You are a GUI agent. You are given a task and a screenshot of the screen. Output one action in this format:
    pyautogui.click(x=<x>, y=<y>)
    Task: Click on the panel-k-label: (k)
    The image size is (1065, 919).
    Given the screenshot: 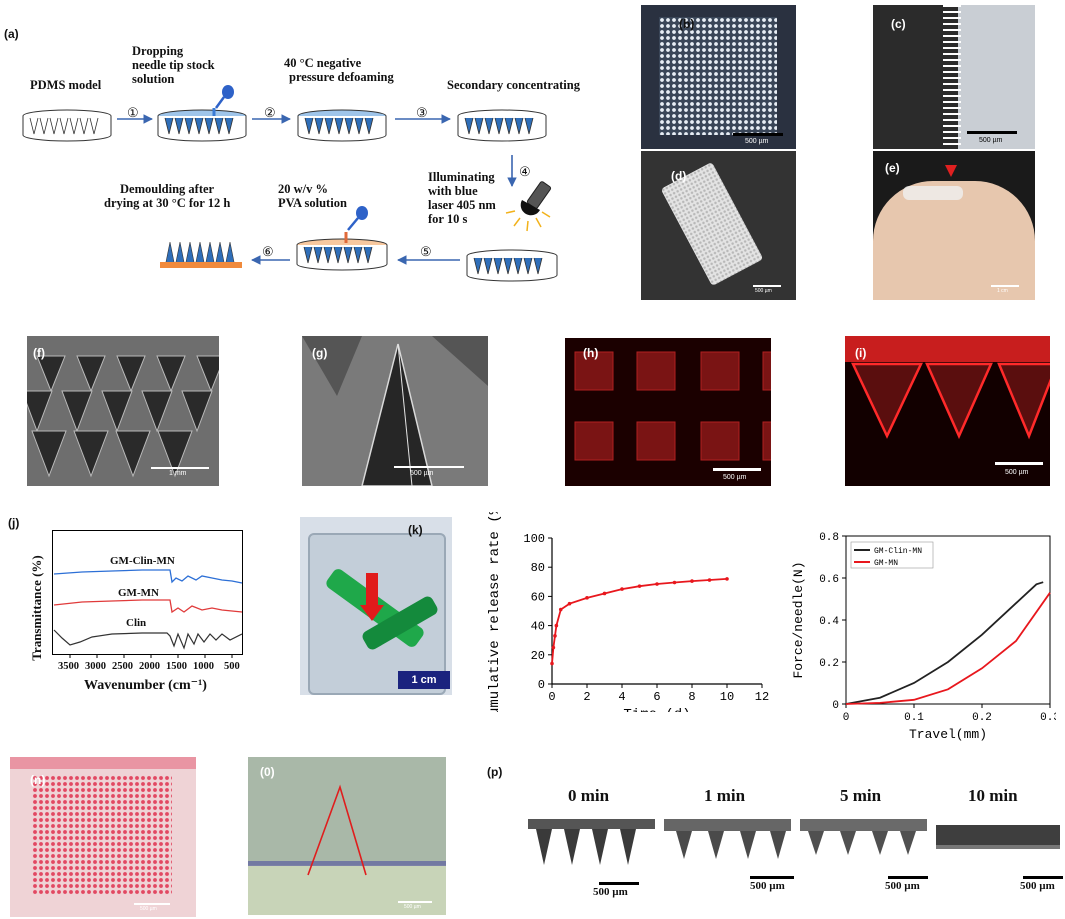 What is the action you would take?
    pyautogui.click(x=415, y=530)
    